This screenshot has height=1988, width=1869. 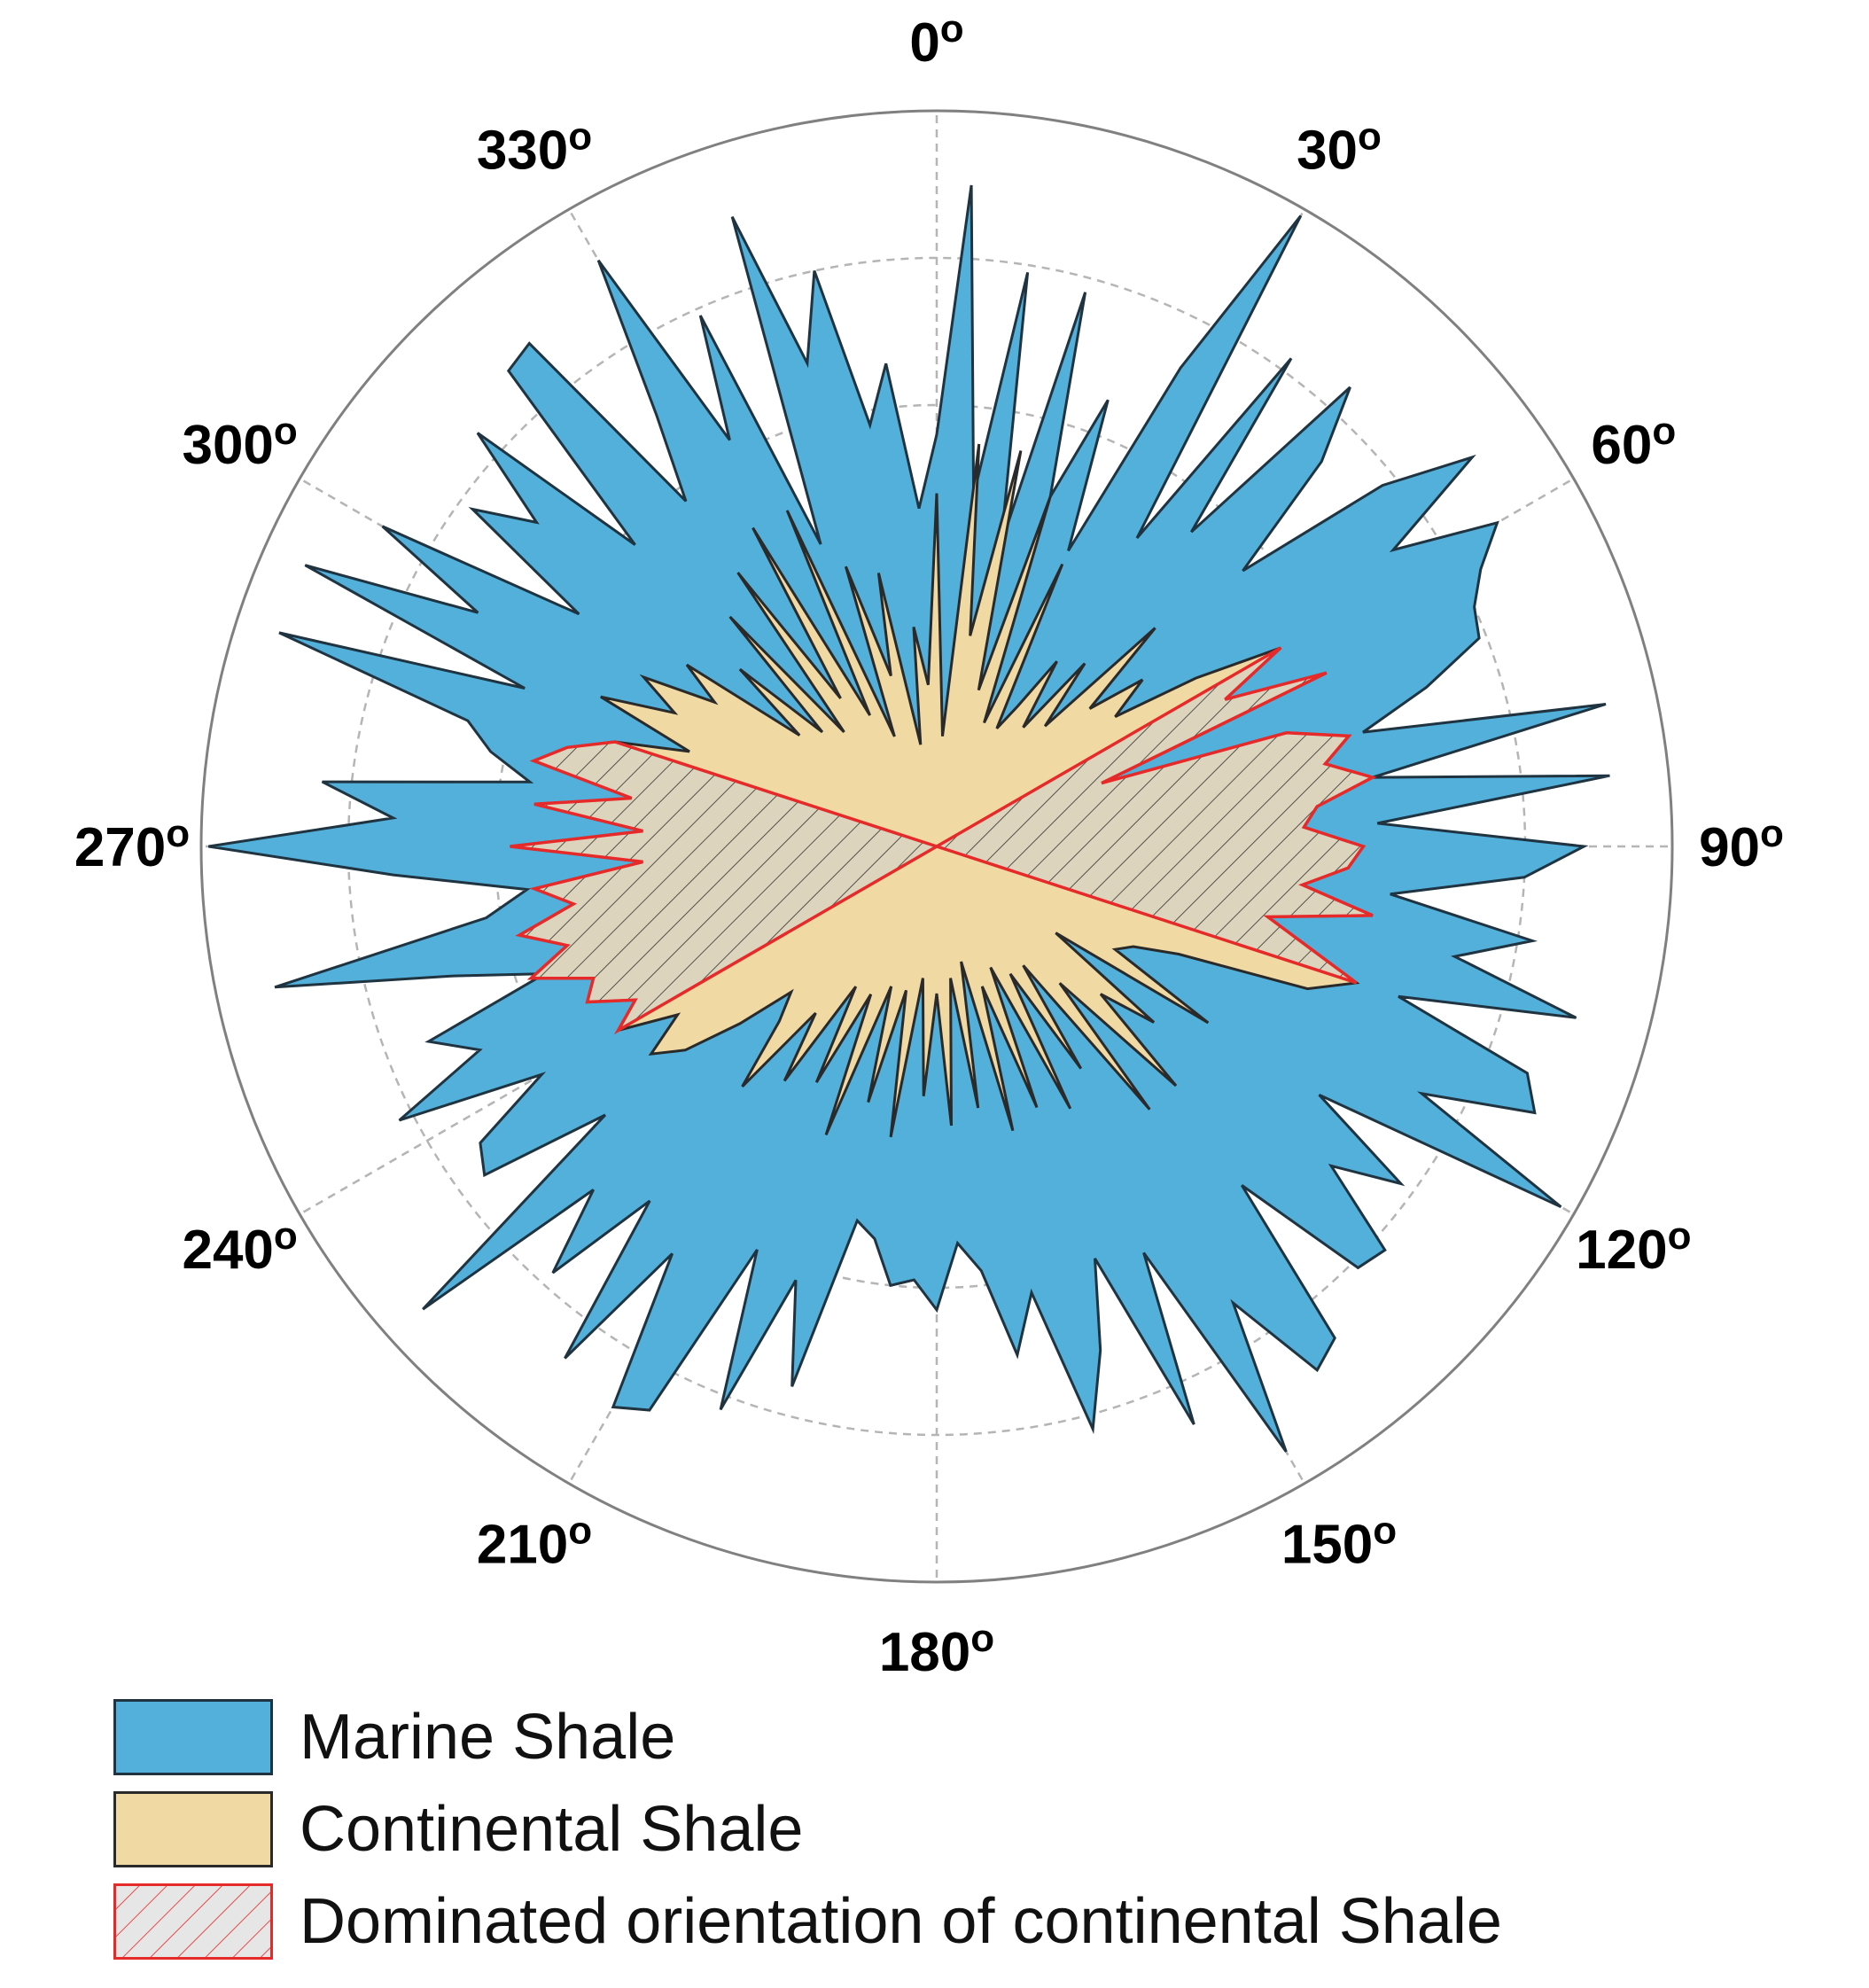 What do you see at coordinates (936, 1650) in the screenshot?
I see `angle-label-180: 180o` at bounding box center [936, 1650].